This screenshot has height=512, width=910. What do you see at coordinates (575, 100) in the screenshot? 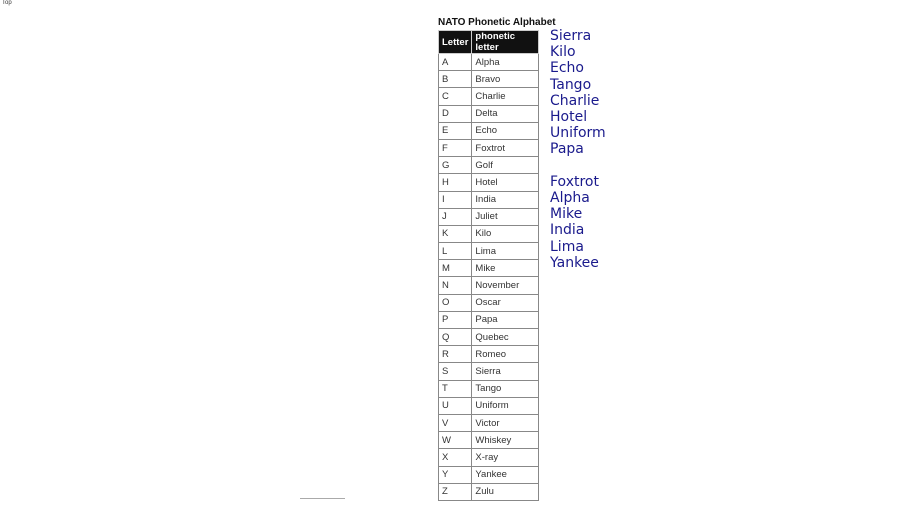
I see `word-item: Charlie` at bounding box center [575, 100].